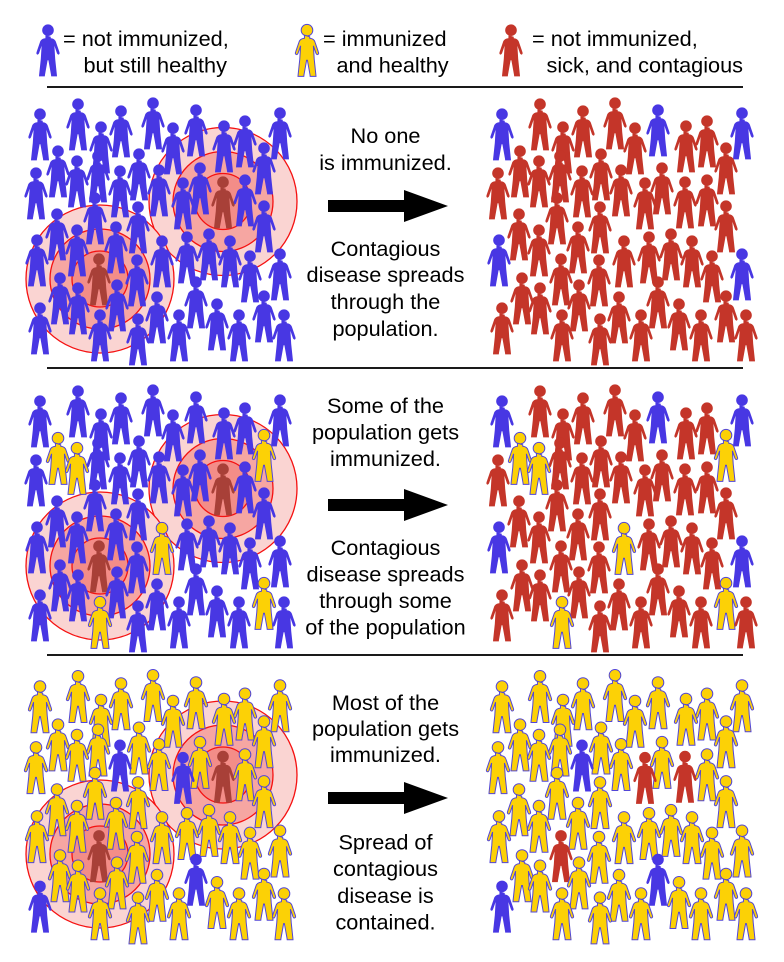 The height and width of the screenshot is (962, 784). I want to click on svg-text: through the, so click(386, 301).